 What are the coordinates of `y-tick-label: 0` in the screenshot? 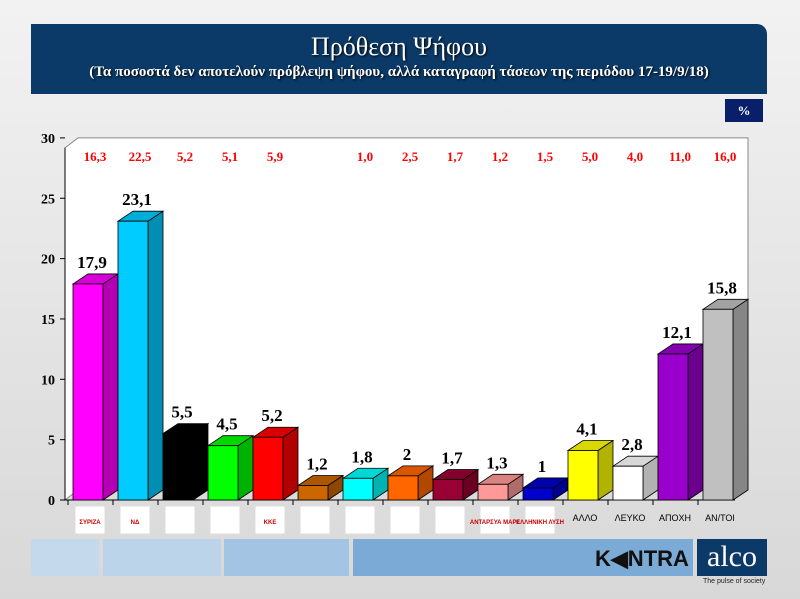 It's located at (51, 501).